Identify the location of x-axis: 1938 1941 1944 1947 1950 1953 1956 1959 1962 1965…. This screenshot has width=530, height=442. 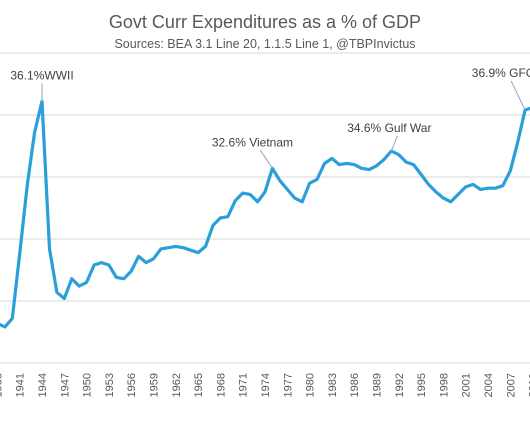
(265, 385).